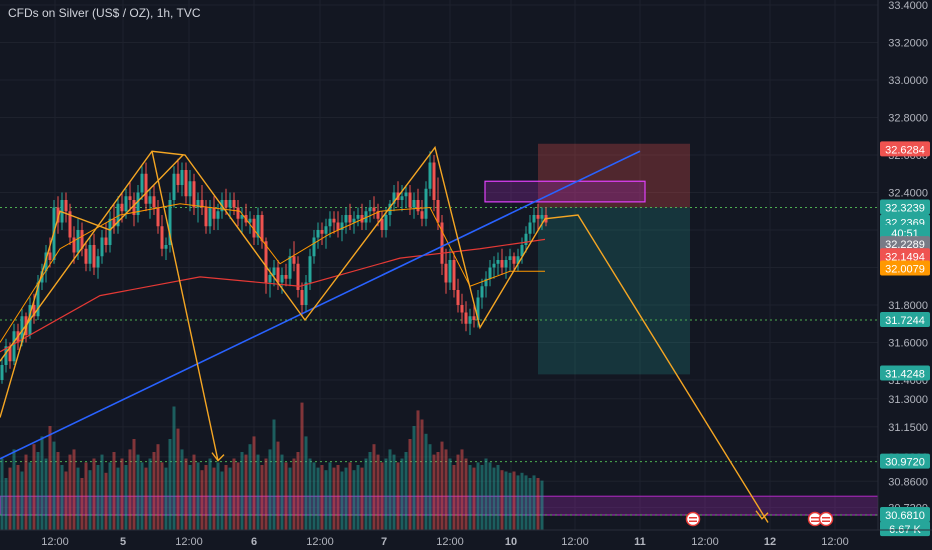  Describe the element at coordinates (565, 191) in the screenshot. I see `resistance-box` at that location.